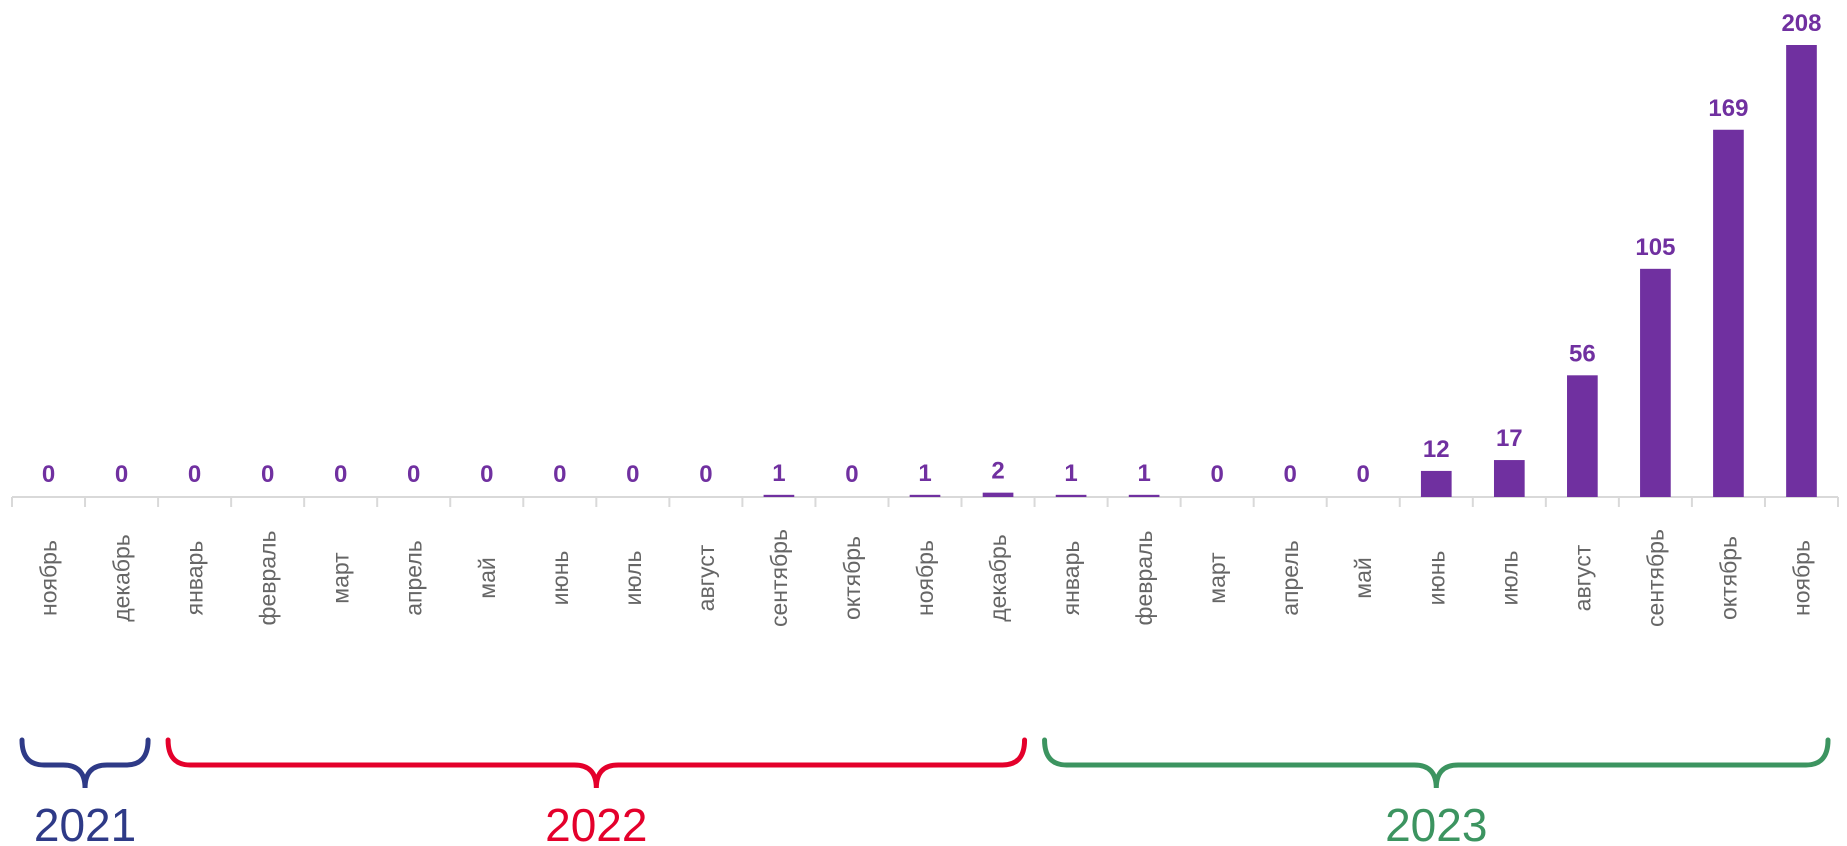 This screenshot has height=846, width=1847. What do you see at coordinates (925, 501) in the screenshot?
I see `axis-layer` at bounding box center [925, 501].